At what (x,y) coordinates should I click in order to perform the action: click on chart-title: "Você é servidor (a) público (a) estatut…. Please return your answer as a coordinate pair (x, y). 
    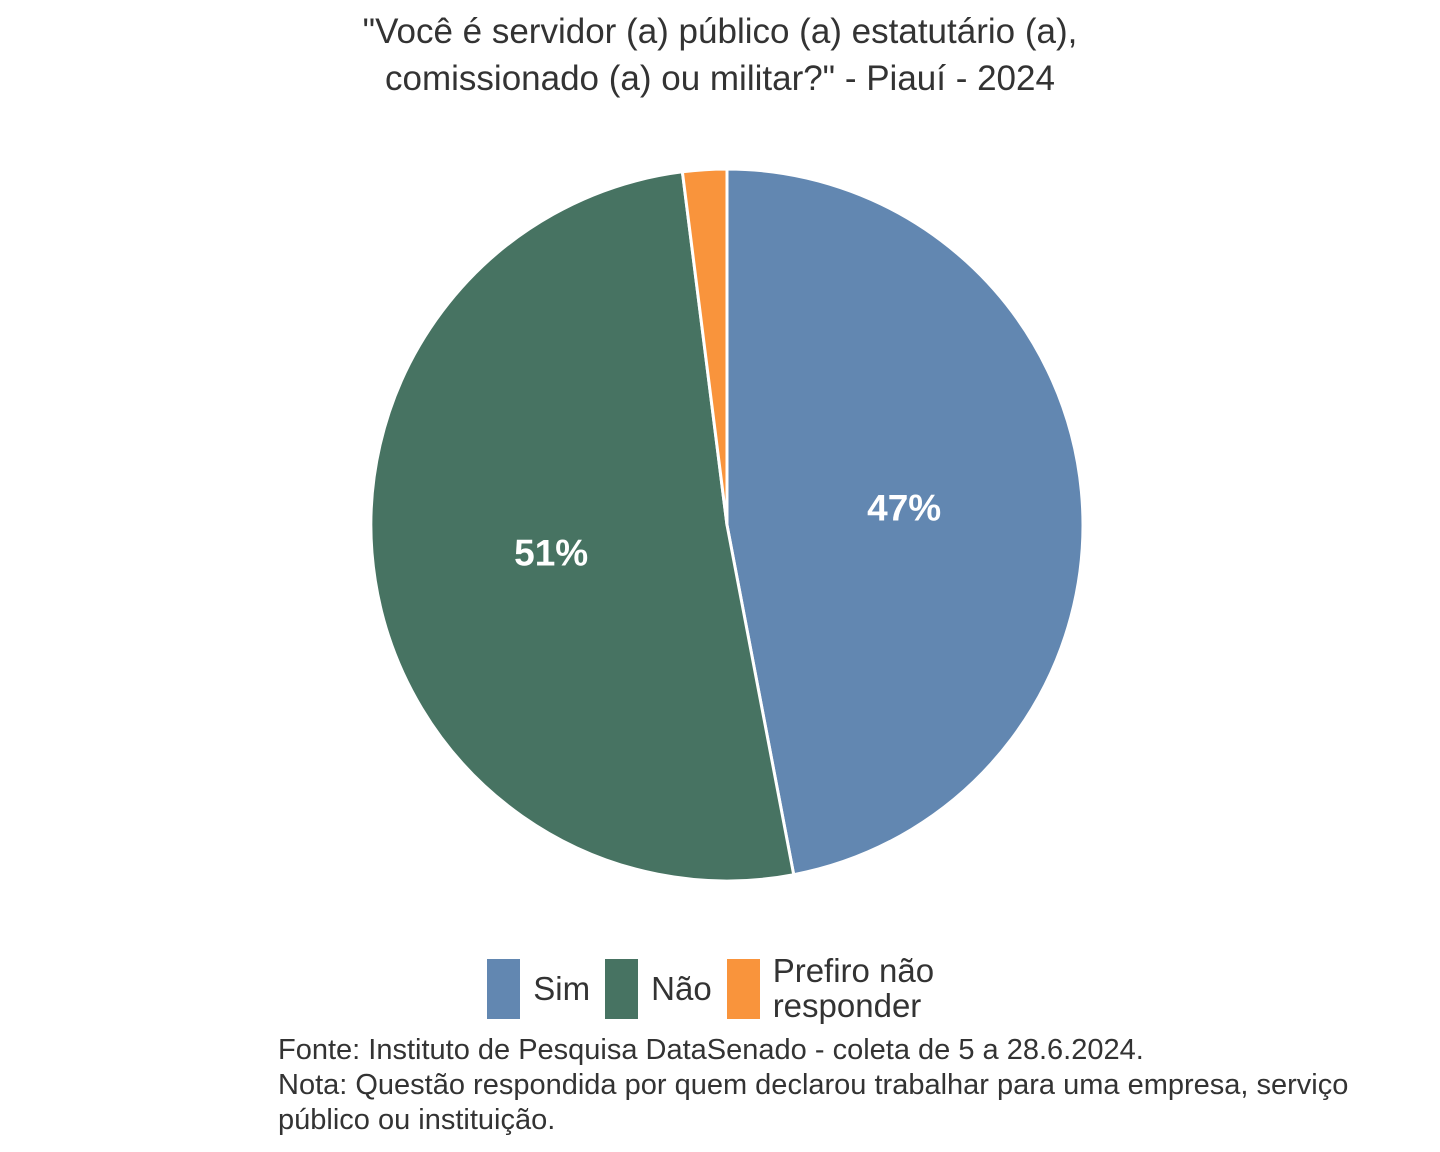
    Looking at the image, I should click on (720, 55).